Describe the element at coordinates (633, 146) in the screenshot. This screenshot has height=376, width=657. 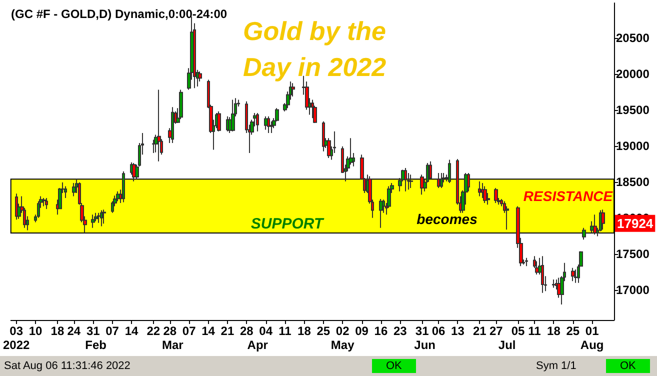
I see `y-tick-label: 19000` at that location.